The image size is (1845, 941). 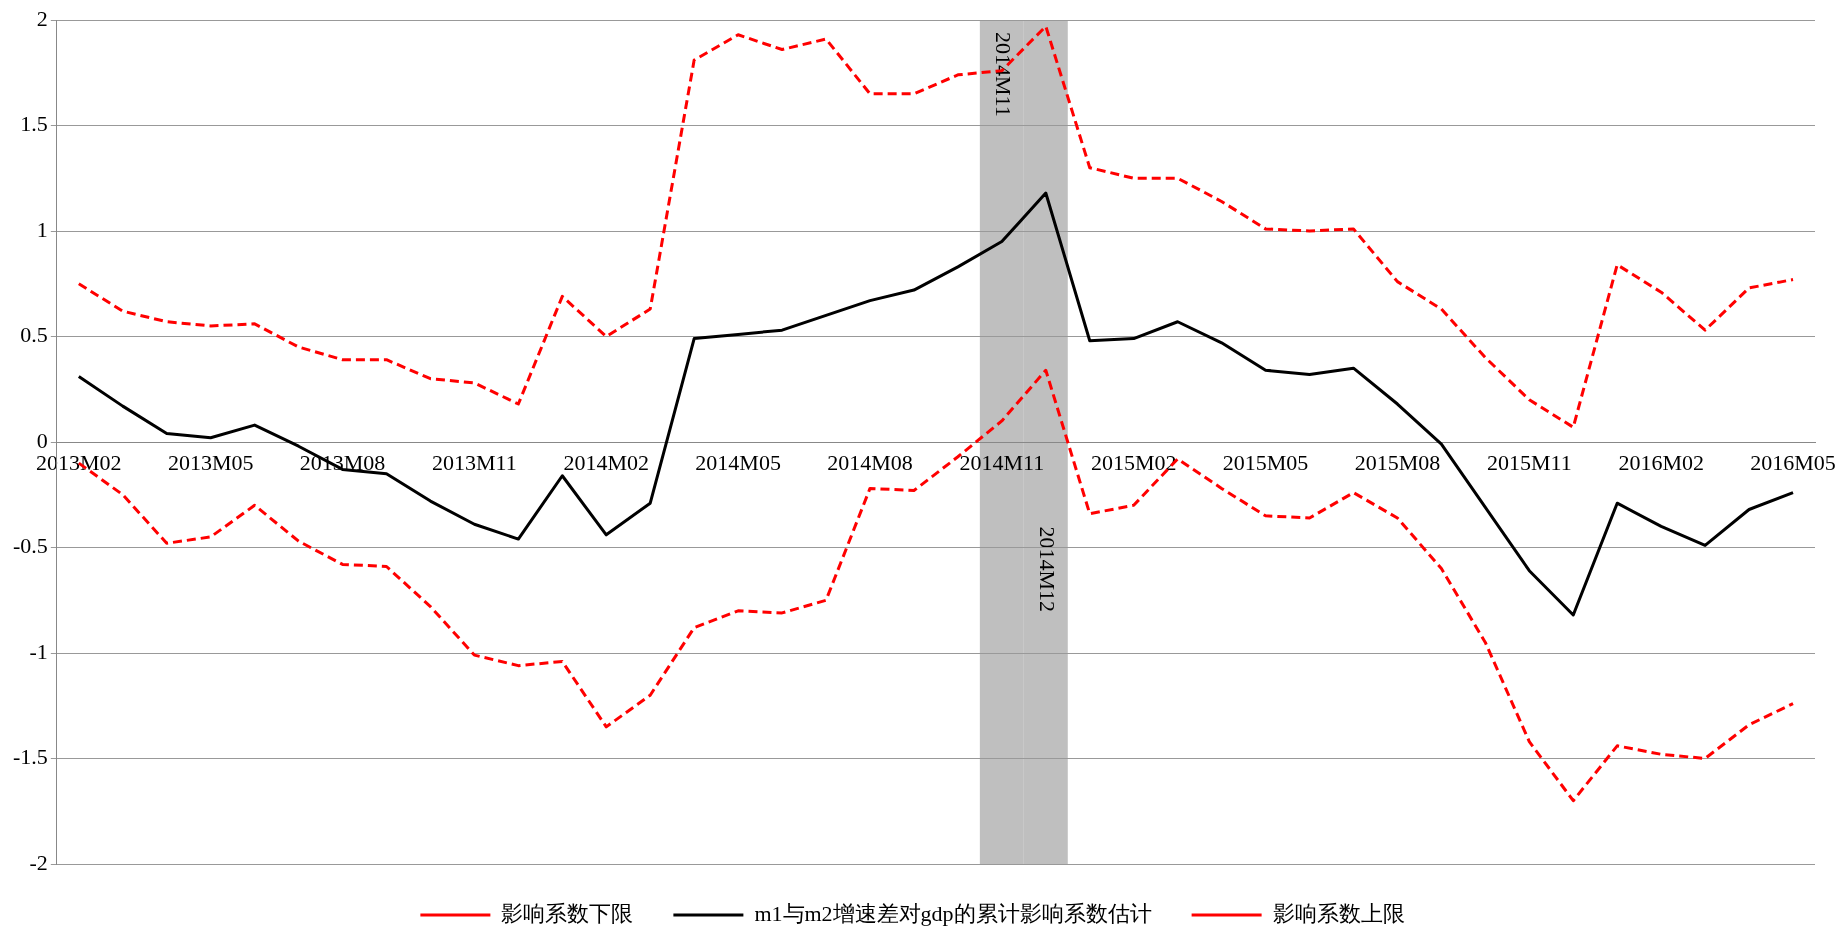 I want to click on y-tick-label: -2, so click(x=38, y=862).